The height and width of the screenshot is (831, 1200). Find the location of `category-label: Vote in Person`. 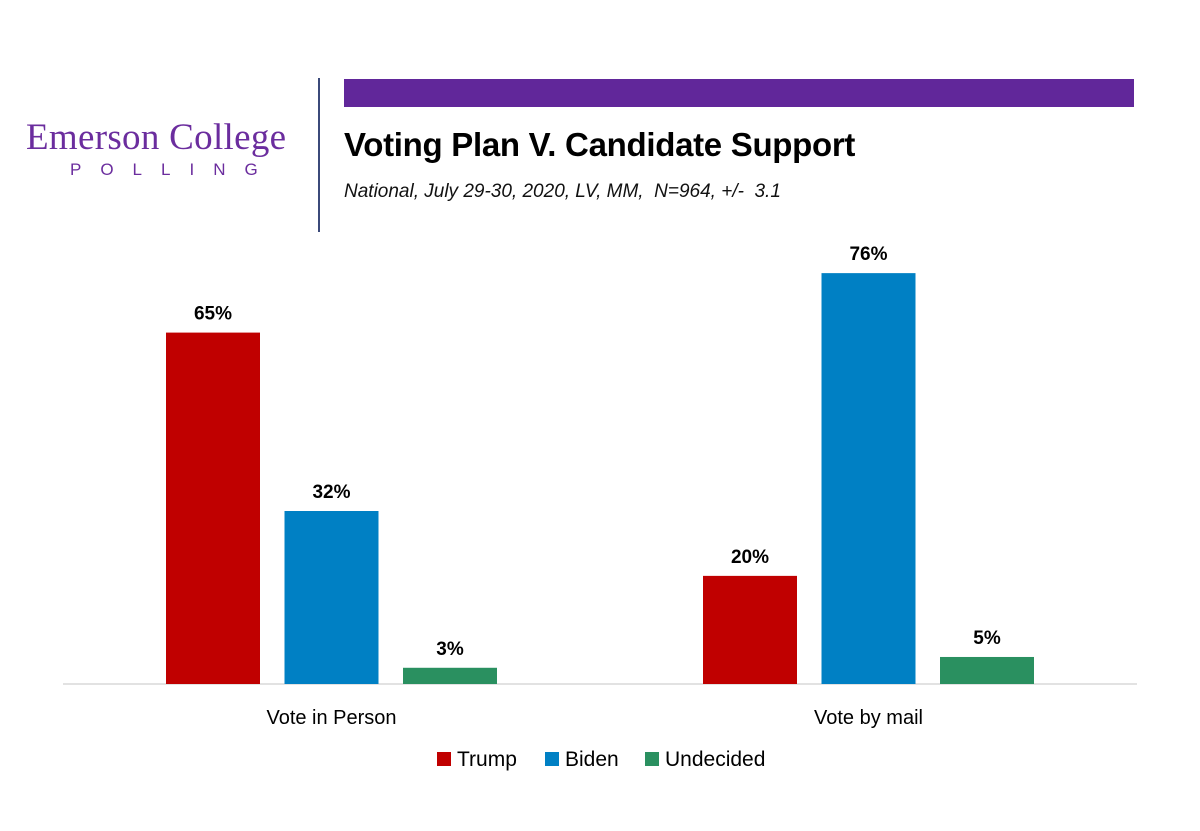

category-label: Vote in Person is located at coordinates (331, 718).